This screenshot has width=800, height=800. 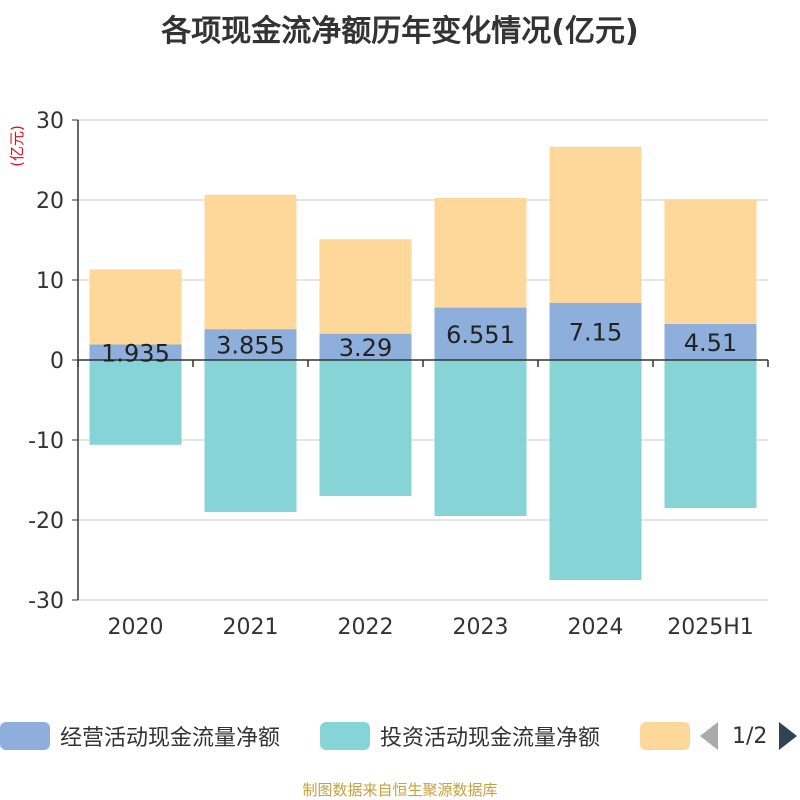 What do you see at coordinates (170, 738) in the screenshot?
I see `legend-label-operating: 经营活动现金流量净额` at bounding box center [170, 738].